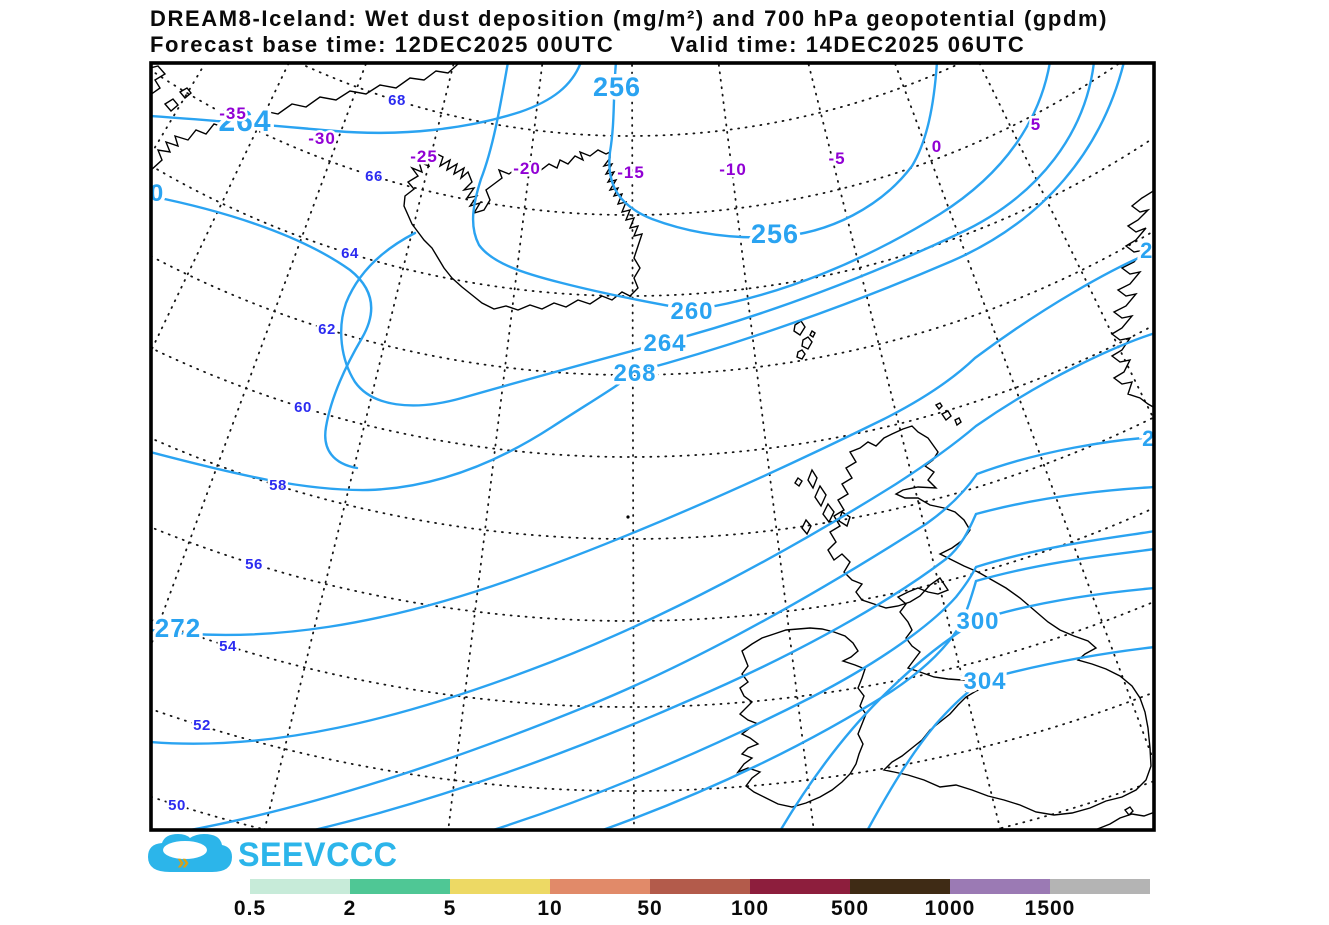  Describe the element at coordinates (984, 681) in the screenshot. I see `contour-label: 304` at that location.